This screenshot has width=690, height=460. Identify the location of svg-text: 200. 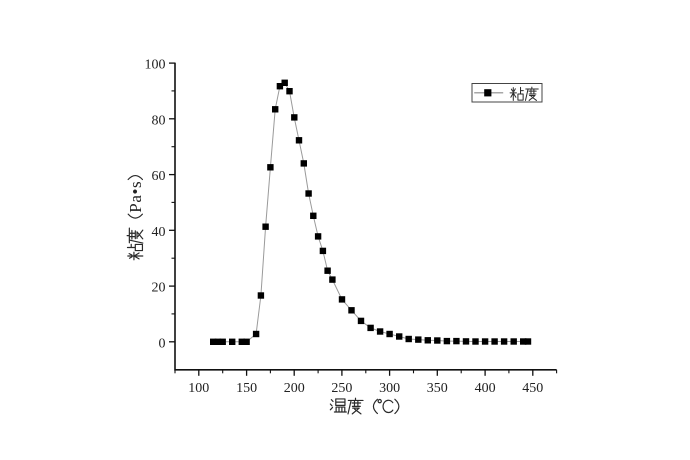
(294, 388).